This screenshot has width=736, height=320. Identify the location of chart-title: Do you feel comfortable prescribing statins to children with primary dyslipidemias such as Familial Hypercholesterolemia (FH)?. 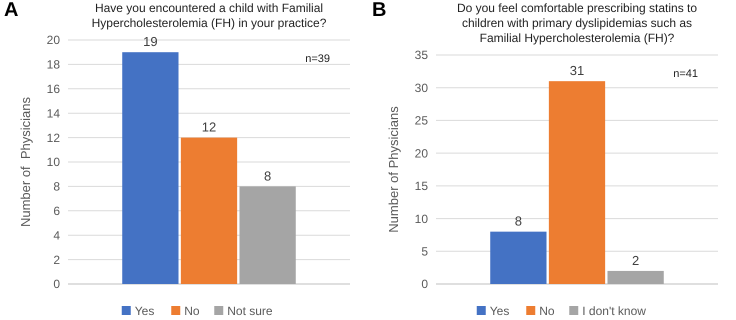
(577, 23).